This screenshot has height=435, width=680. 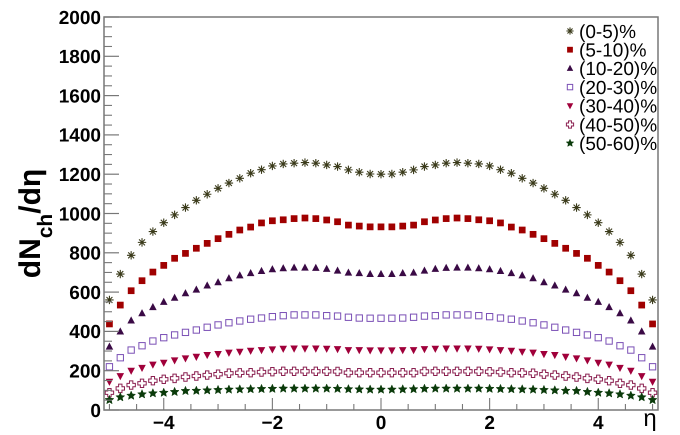 I want to click on legend-label: (0-5)%, so click(x=607, y=32).